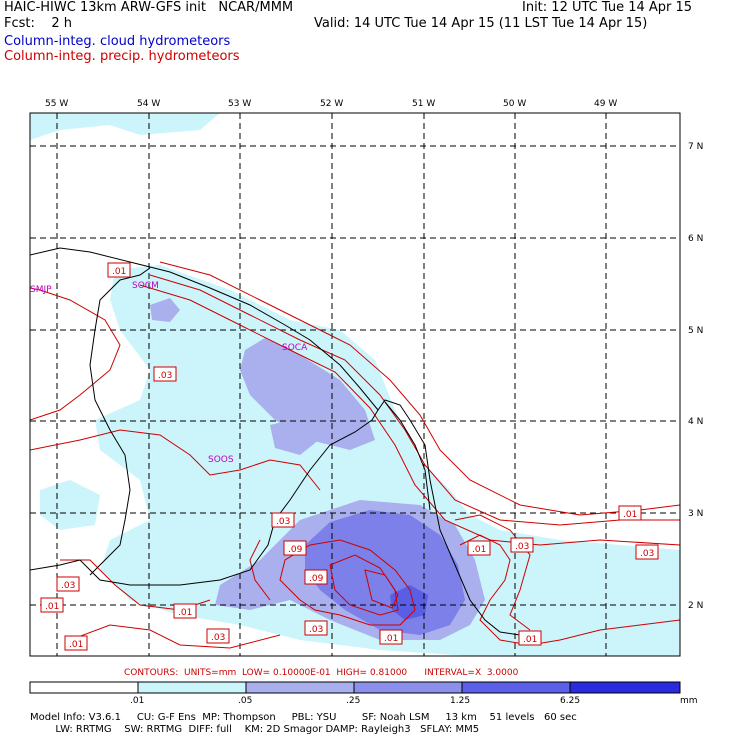 The height and width of the screenshot is (740, 740). What do you see at coordinates (689, 701) in the screenshot?
I see `colorbar-unit: mm` at bounding box center [689, 701].